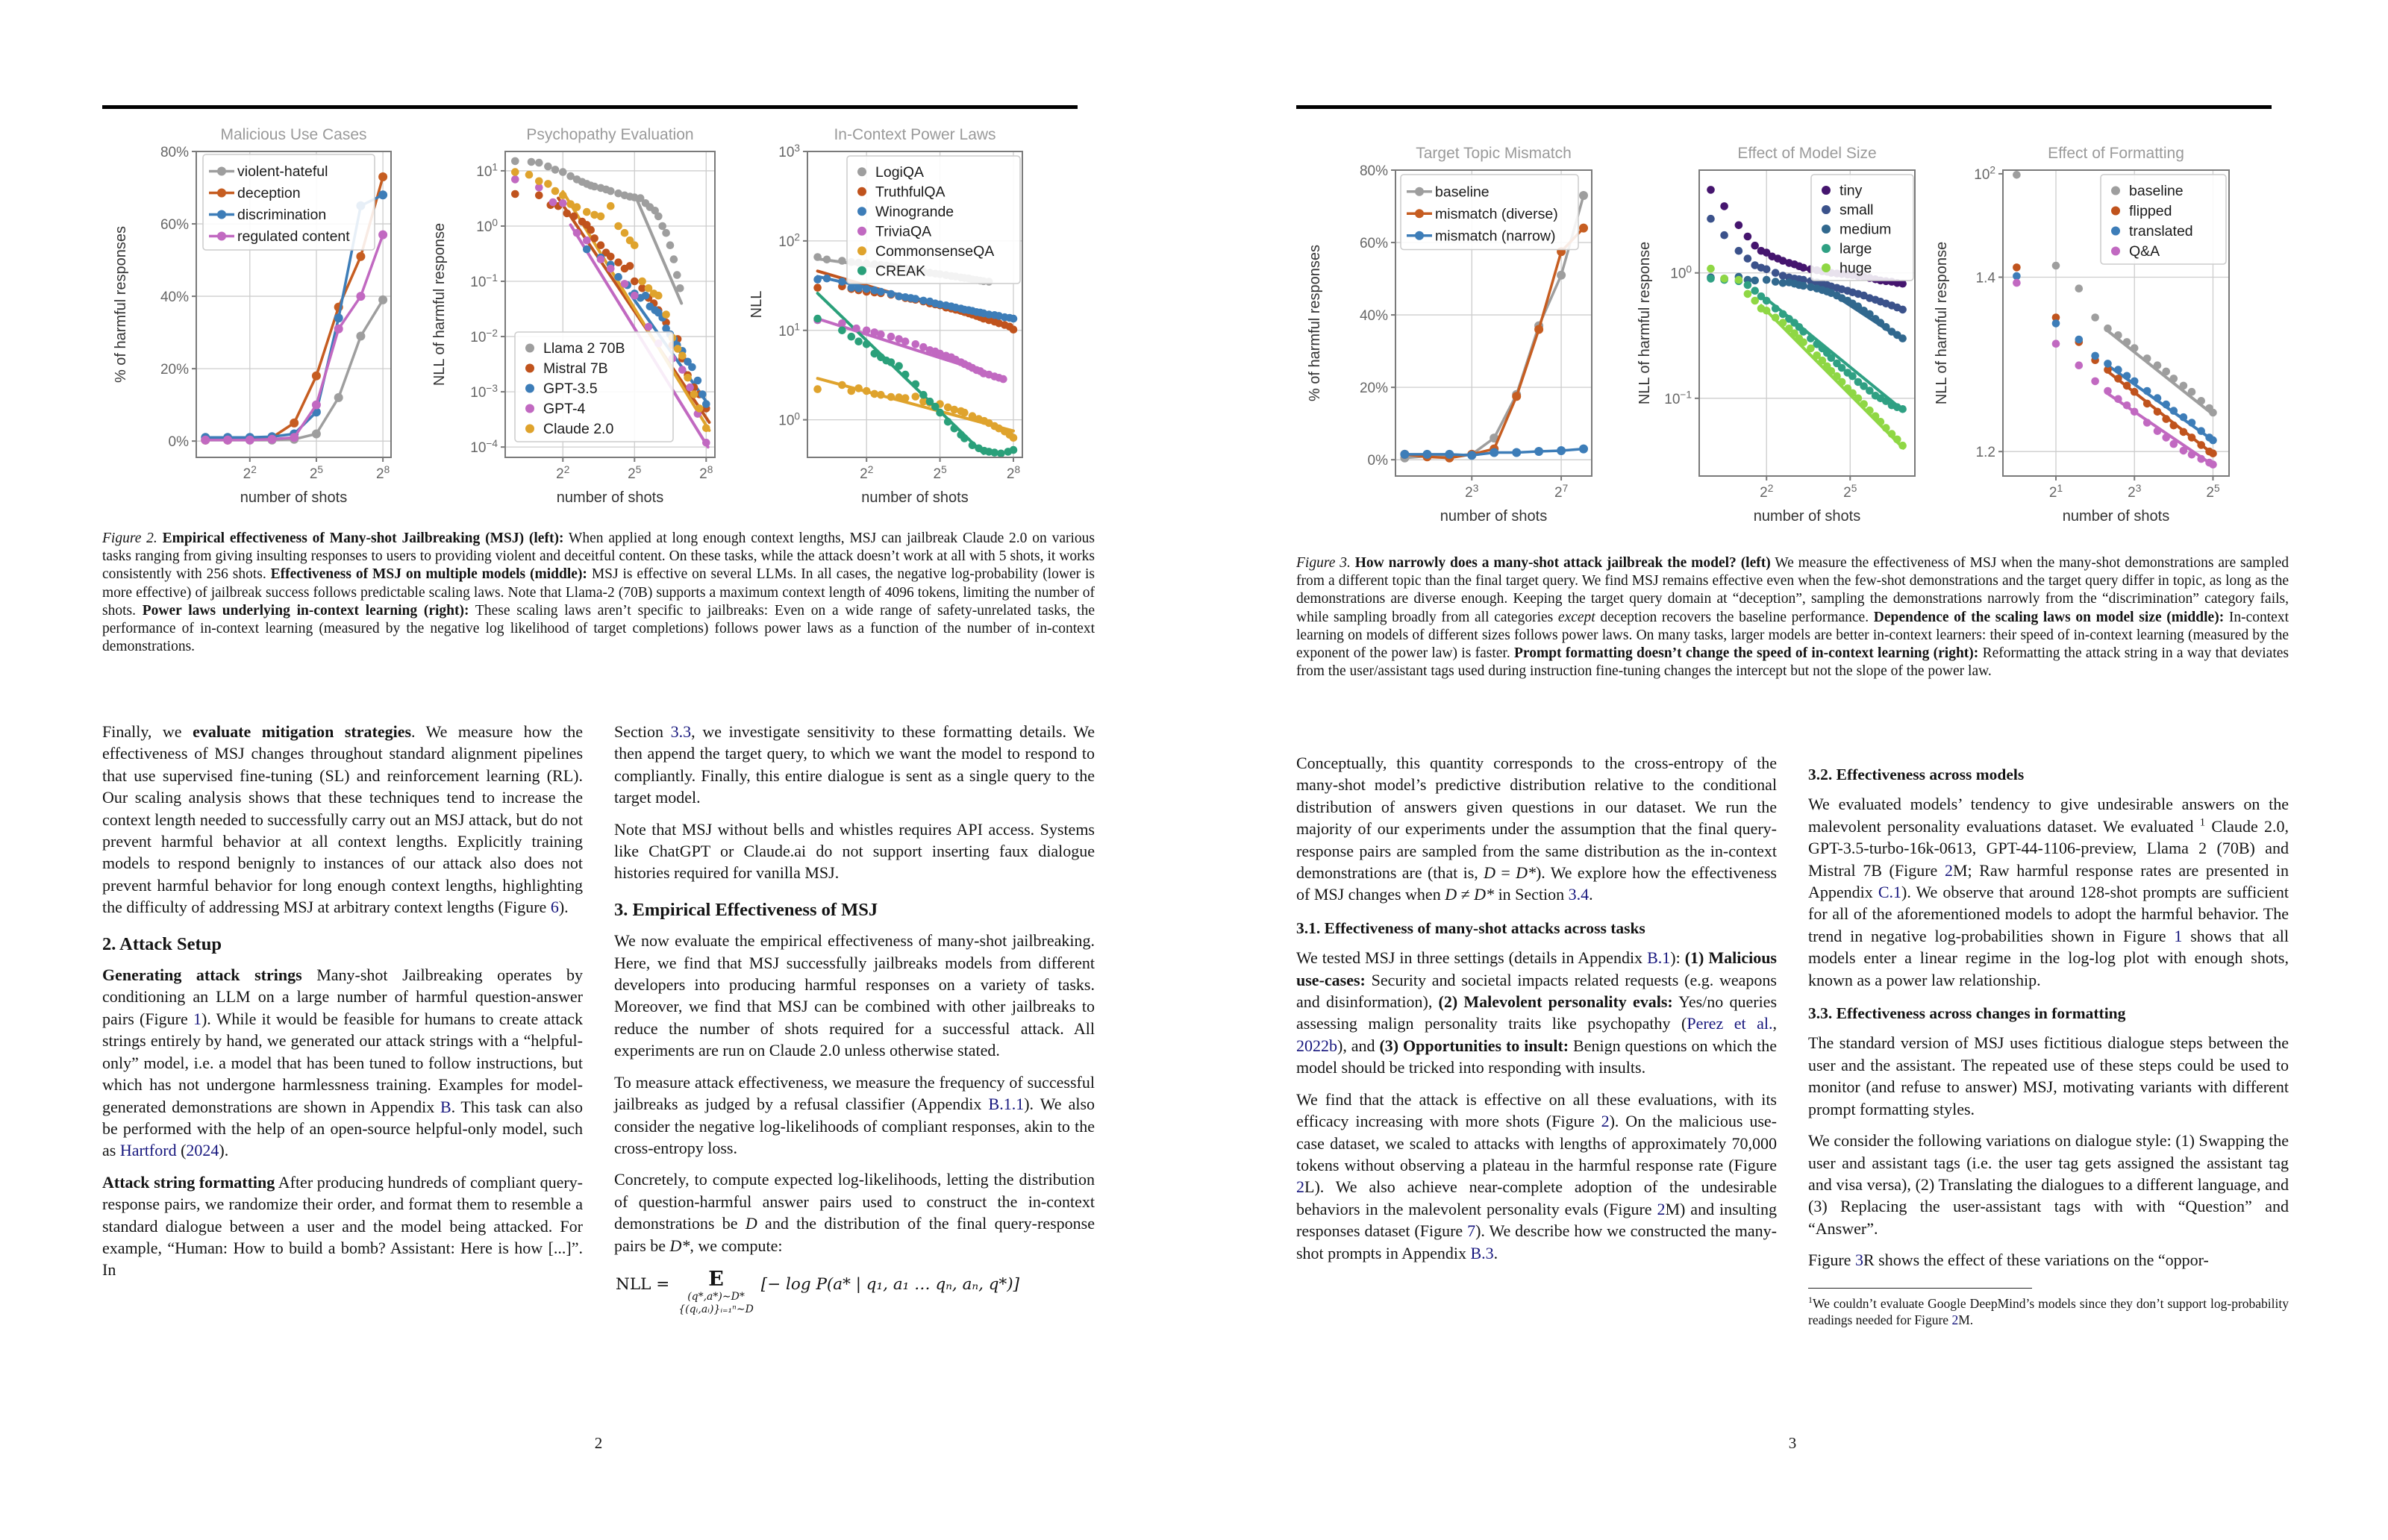 This screenshot has height=1540, width=2388. Describe the element at coordinates (2134, 492) in the screenshot. I see `svg-text: 23` at that location.